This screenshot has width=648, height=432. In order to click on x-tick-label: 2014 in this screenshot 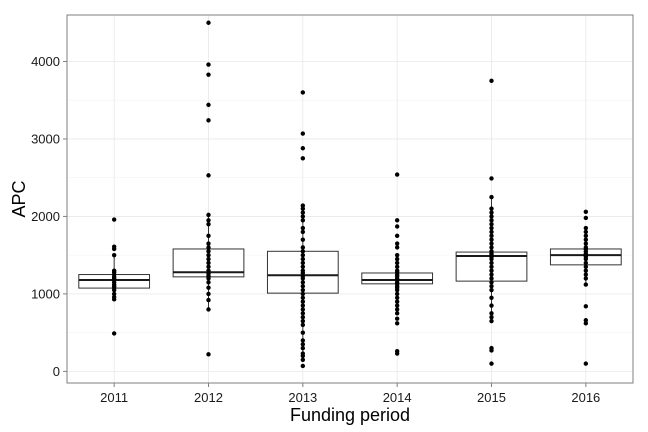, I will do `click(397, 397)`.